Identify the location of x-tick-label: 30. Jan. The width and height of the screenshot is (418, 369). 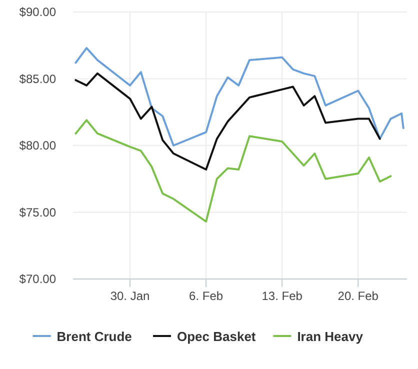
(130, 296).